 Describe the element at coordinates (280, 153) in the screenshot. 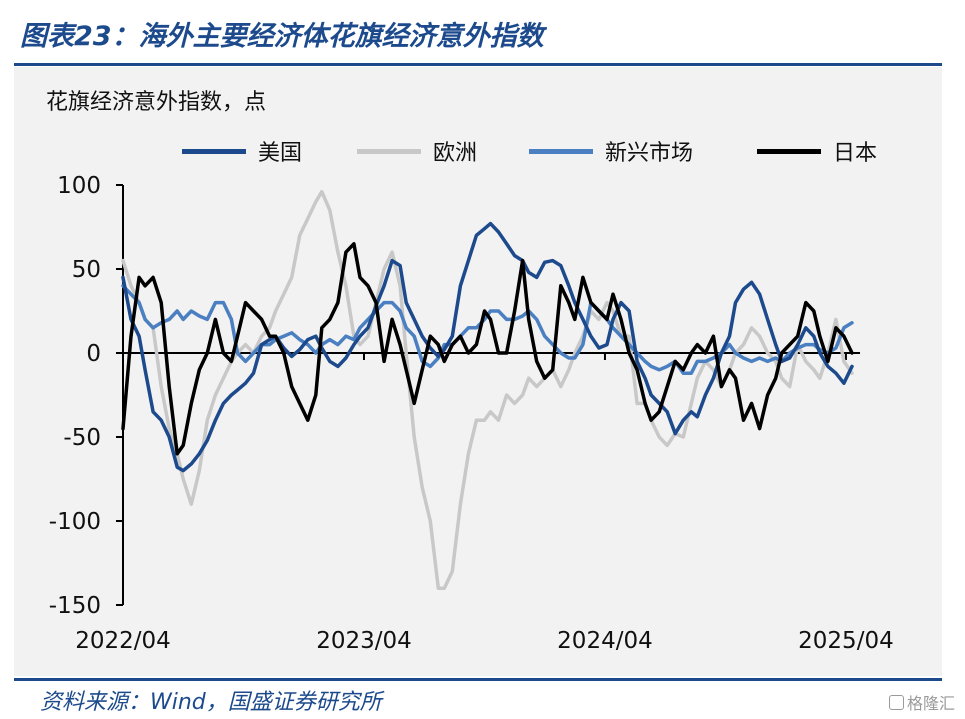

I see `legend-label-us: 美国` at that location.